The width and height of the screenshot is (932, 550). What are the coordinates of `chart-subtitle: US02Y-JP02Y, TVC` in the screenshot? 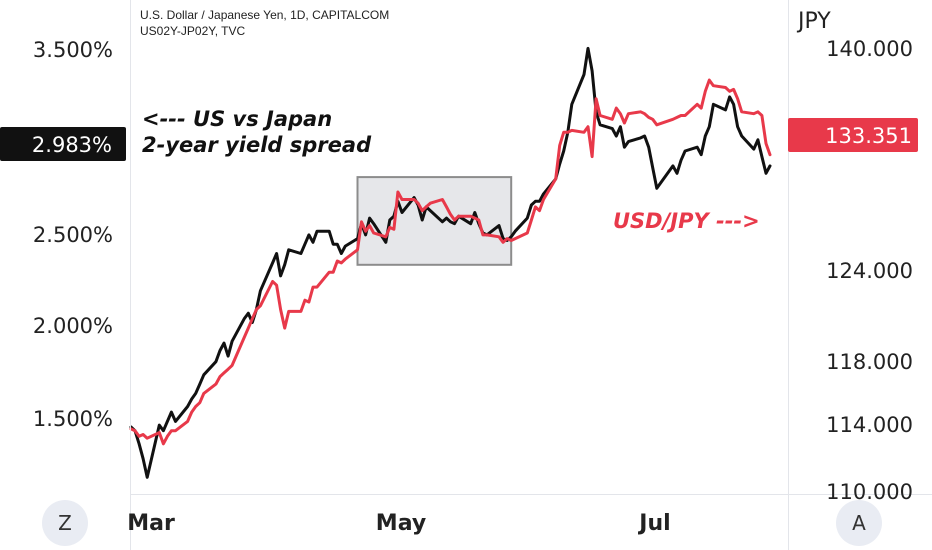 It's located at (193, 31).